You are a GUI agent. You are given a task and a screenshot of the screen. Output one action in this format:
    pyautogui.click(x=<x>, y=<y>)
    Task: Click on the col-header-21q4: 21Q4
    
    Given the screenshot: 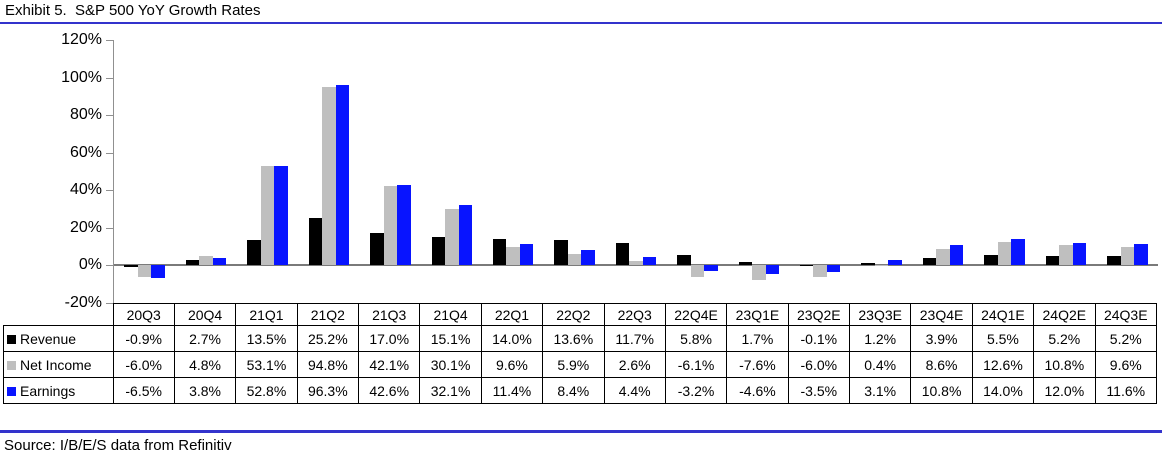 What is the action you would take?
    pyautogui.click(x=450, y=314)
    